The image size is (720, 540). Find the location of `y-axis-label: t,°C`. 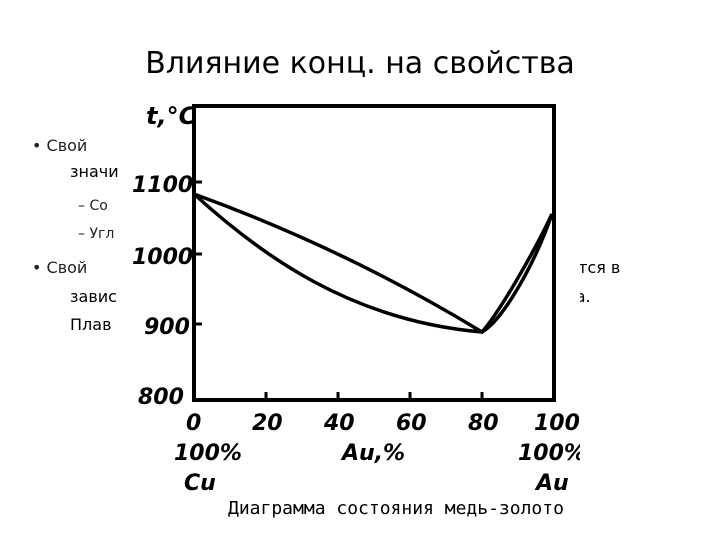

y-axis-label: t,°C is located at coordinates (171, 116).